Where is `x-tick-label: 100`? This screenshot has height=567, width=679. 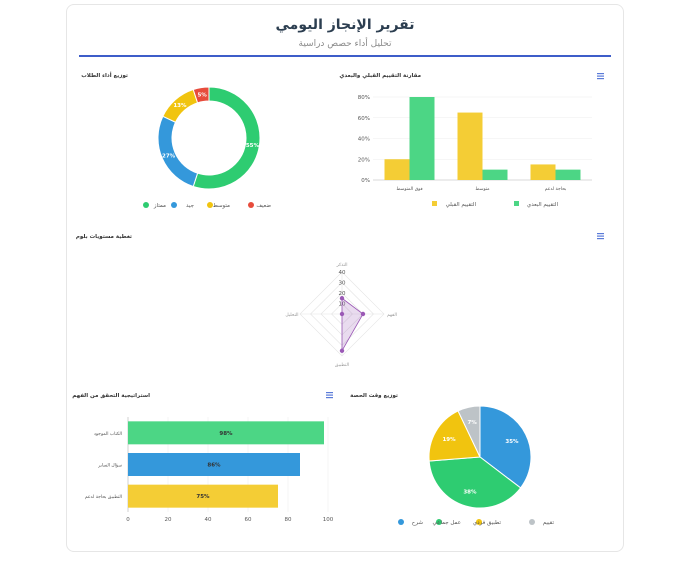
x-tick-label: 100 is located at coordinates (328, 520).